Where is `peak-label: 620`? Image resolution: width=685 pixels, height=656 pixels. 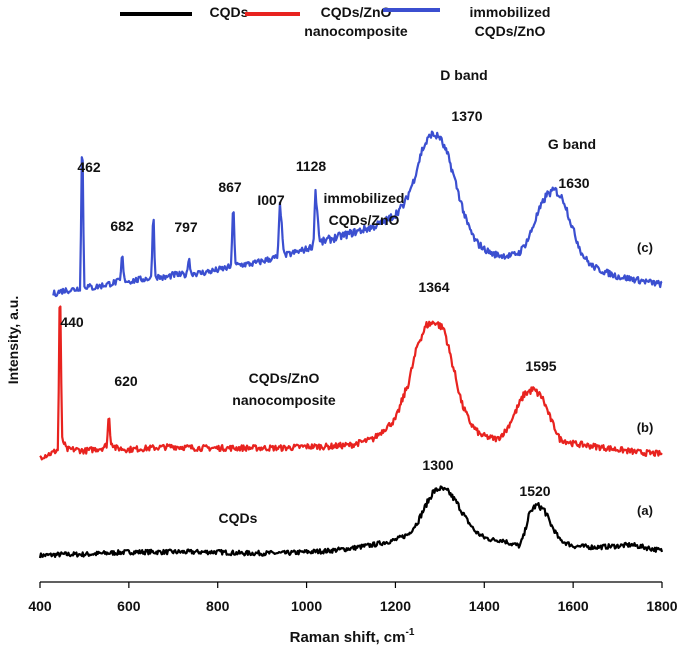
peak-label: 620 is located at coordinates (126, 381).